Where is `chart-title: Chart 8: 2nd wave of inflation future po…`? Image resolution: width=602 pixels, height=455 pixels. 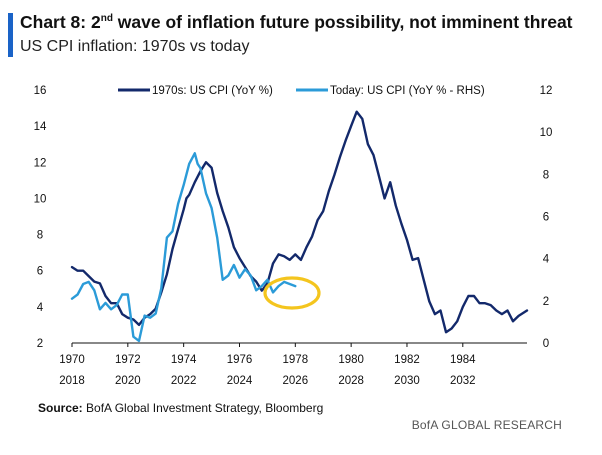
chart-title: Chart 8: 2nd wave of inflation future po… is located at coordinates (296, 22).